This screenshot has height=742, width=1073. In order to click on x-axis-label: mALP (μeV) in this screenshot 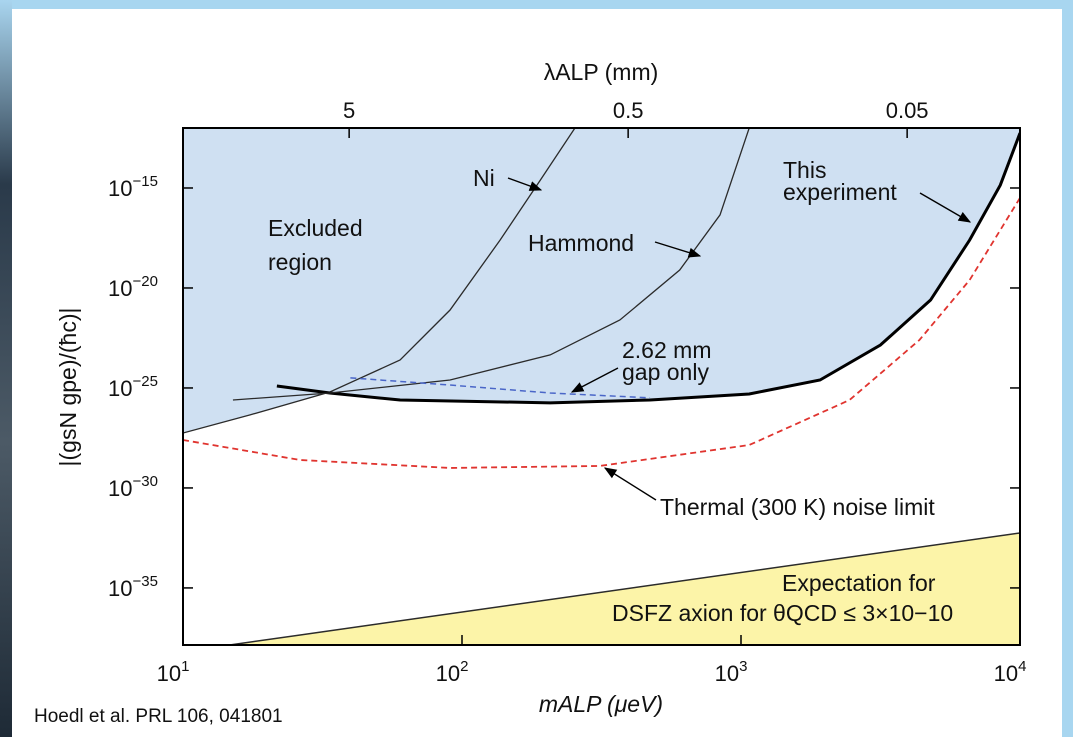, I will do `click(601, 704)`.